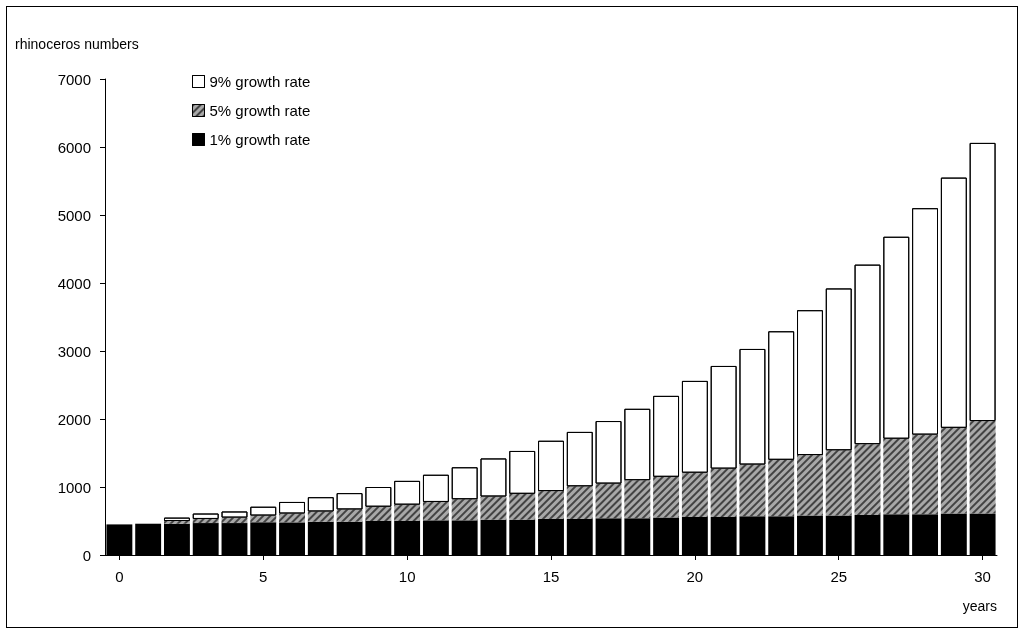 This screenshot has height=637, width=1028. I want to click on x-tick-label: 0, so click(119, 576).